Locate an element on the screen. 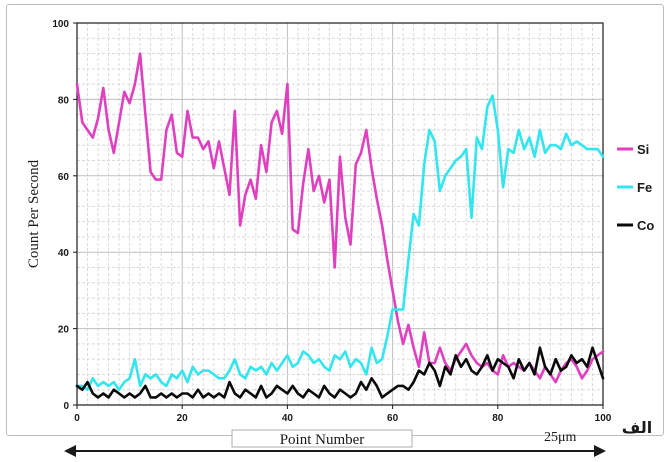 The width and height of the screenshot is (669, 462). series-line-co is located at coordinates (340, 372).